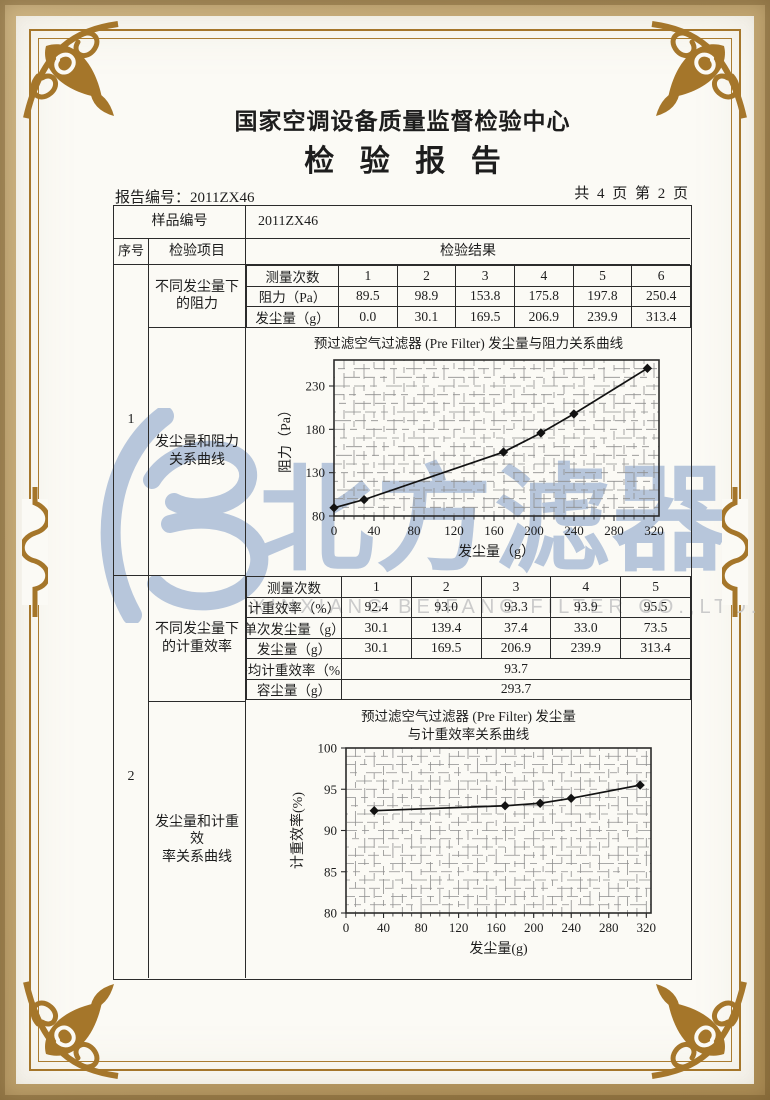 This screenshot has height=1100, width=770. What do you see at coordinates (446, 628) in the screenshot?
I see `table-cell: 139.4` at bounding box center [446, 628].